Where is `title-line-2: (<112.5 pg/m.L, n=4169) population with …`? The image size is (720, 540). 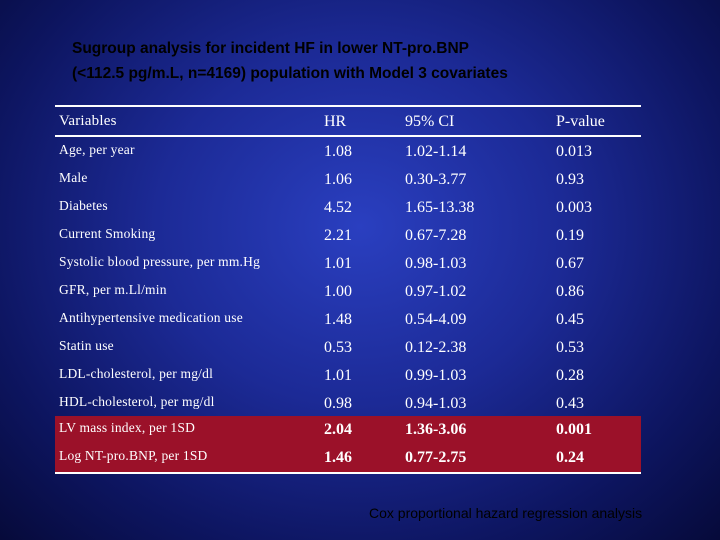
title-line-2: (<112.5 pg/m.L, n=4169) population with … is located at coordinates (290, 73).